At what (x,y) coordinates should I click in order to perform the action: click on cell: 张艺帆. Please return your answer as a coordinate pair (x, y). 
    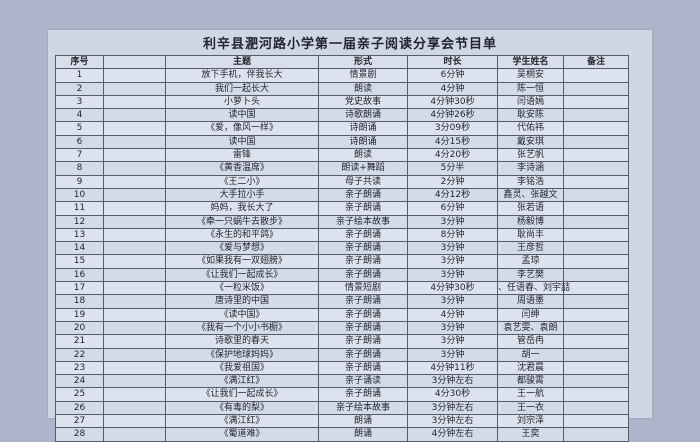
    Looking at the image, I should click on (530, 155).